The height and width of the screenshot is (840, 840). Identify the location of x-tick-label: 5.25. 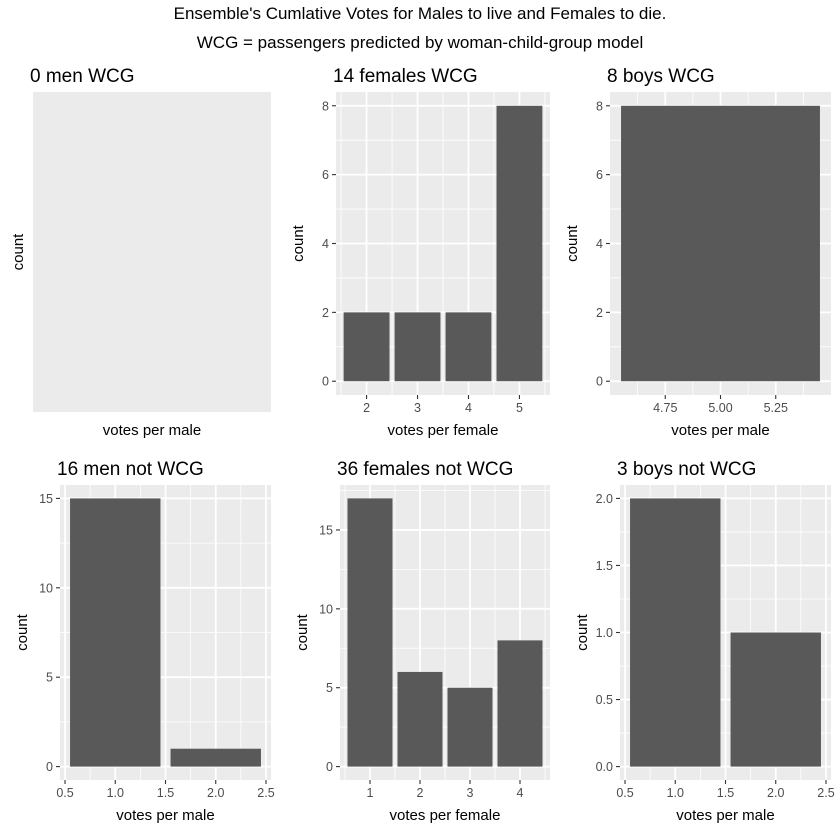
(776, 408).